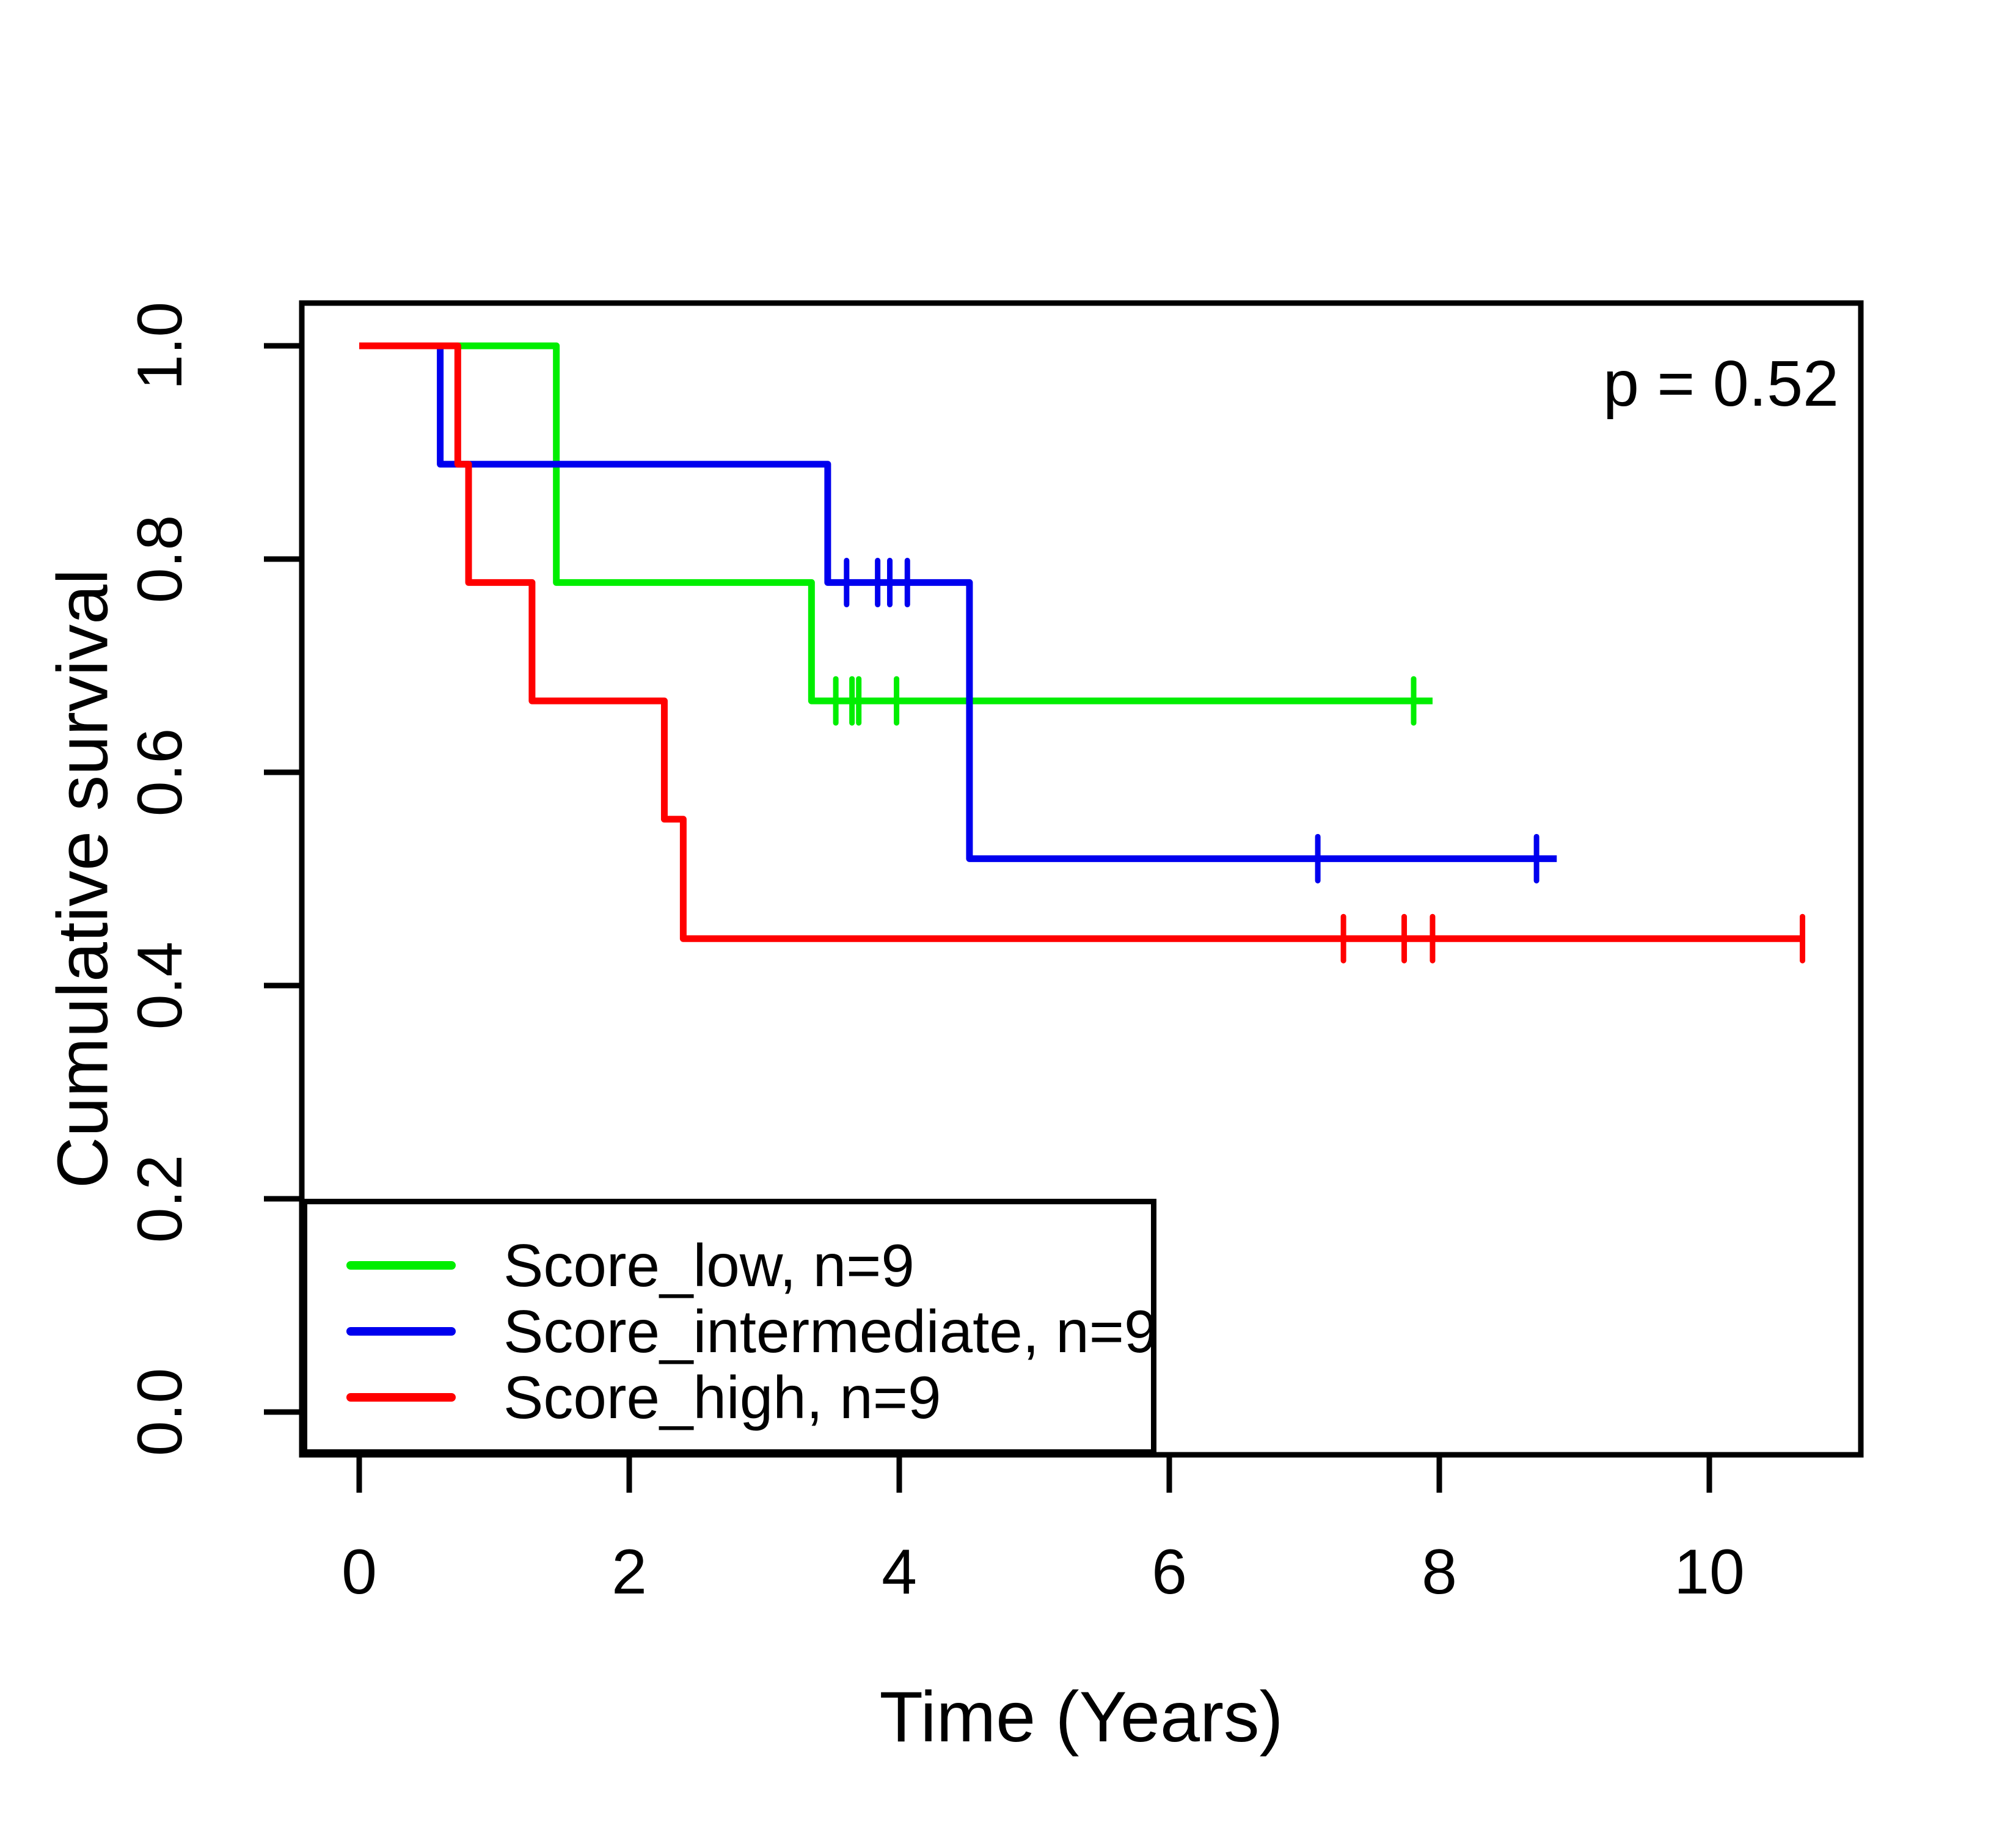 This screenshot has width=2016, height=1833. I want to click on y-tick-label: 0.0, so click(160, 1412).